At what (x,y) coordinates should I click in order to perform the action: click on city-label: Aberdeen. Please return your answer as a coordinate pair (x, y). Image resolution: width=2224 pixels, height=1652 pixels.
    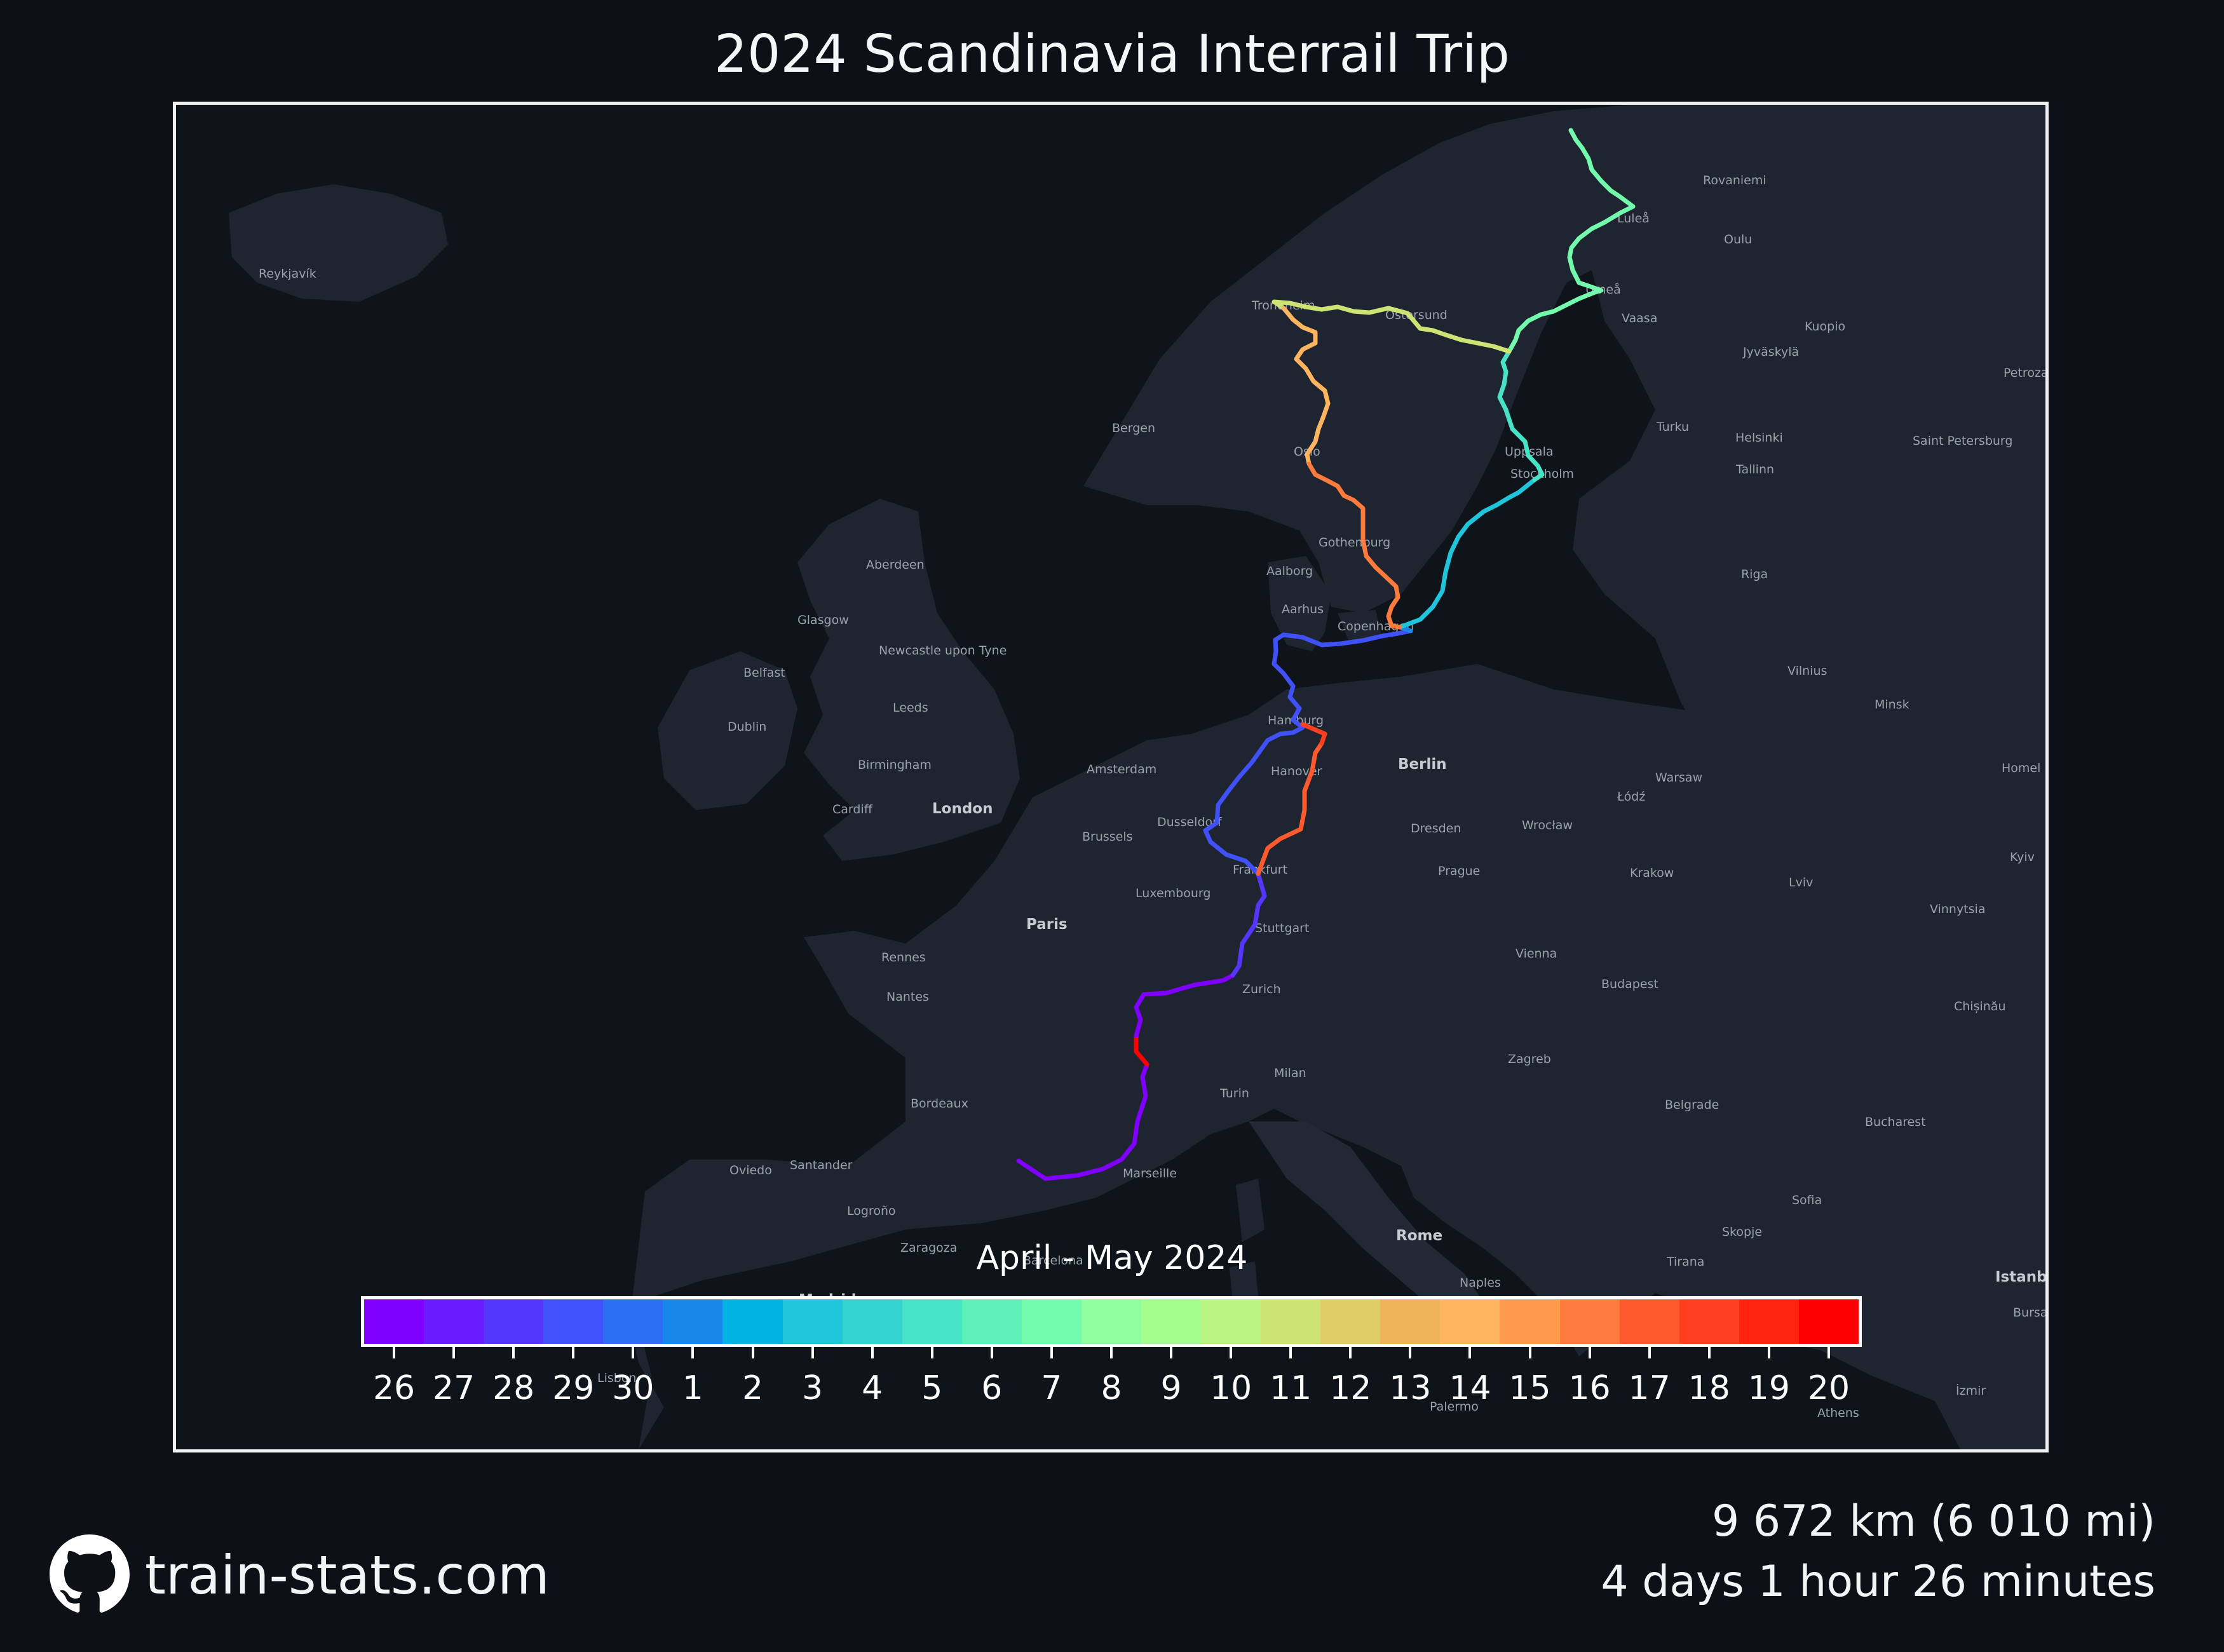
    Looking at the image, I should click on (895, 565).